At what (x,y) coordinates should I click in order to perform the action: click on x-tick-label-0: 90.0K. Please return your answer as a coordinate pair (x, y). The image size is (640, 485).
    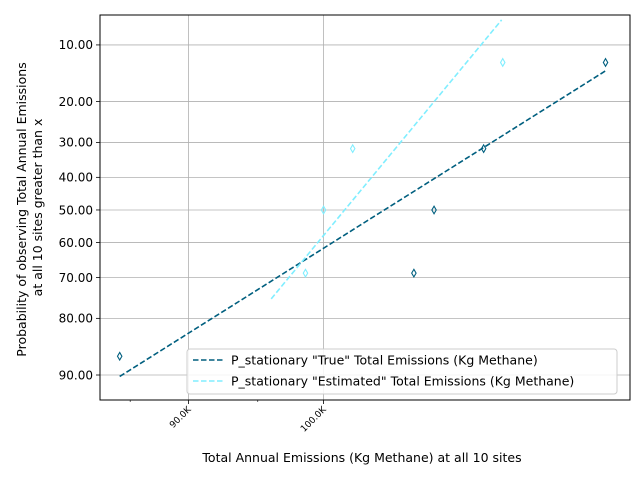
    Looking at the image, I should click on (181, 417).